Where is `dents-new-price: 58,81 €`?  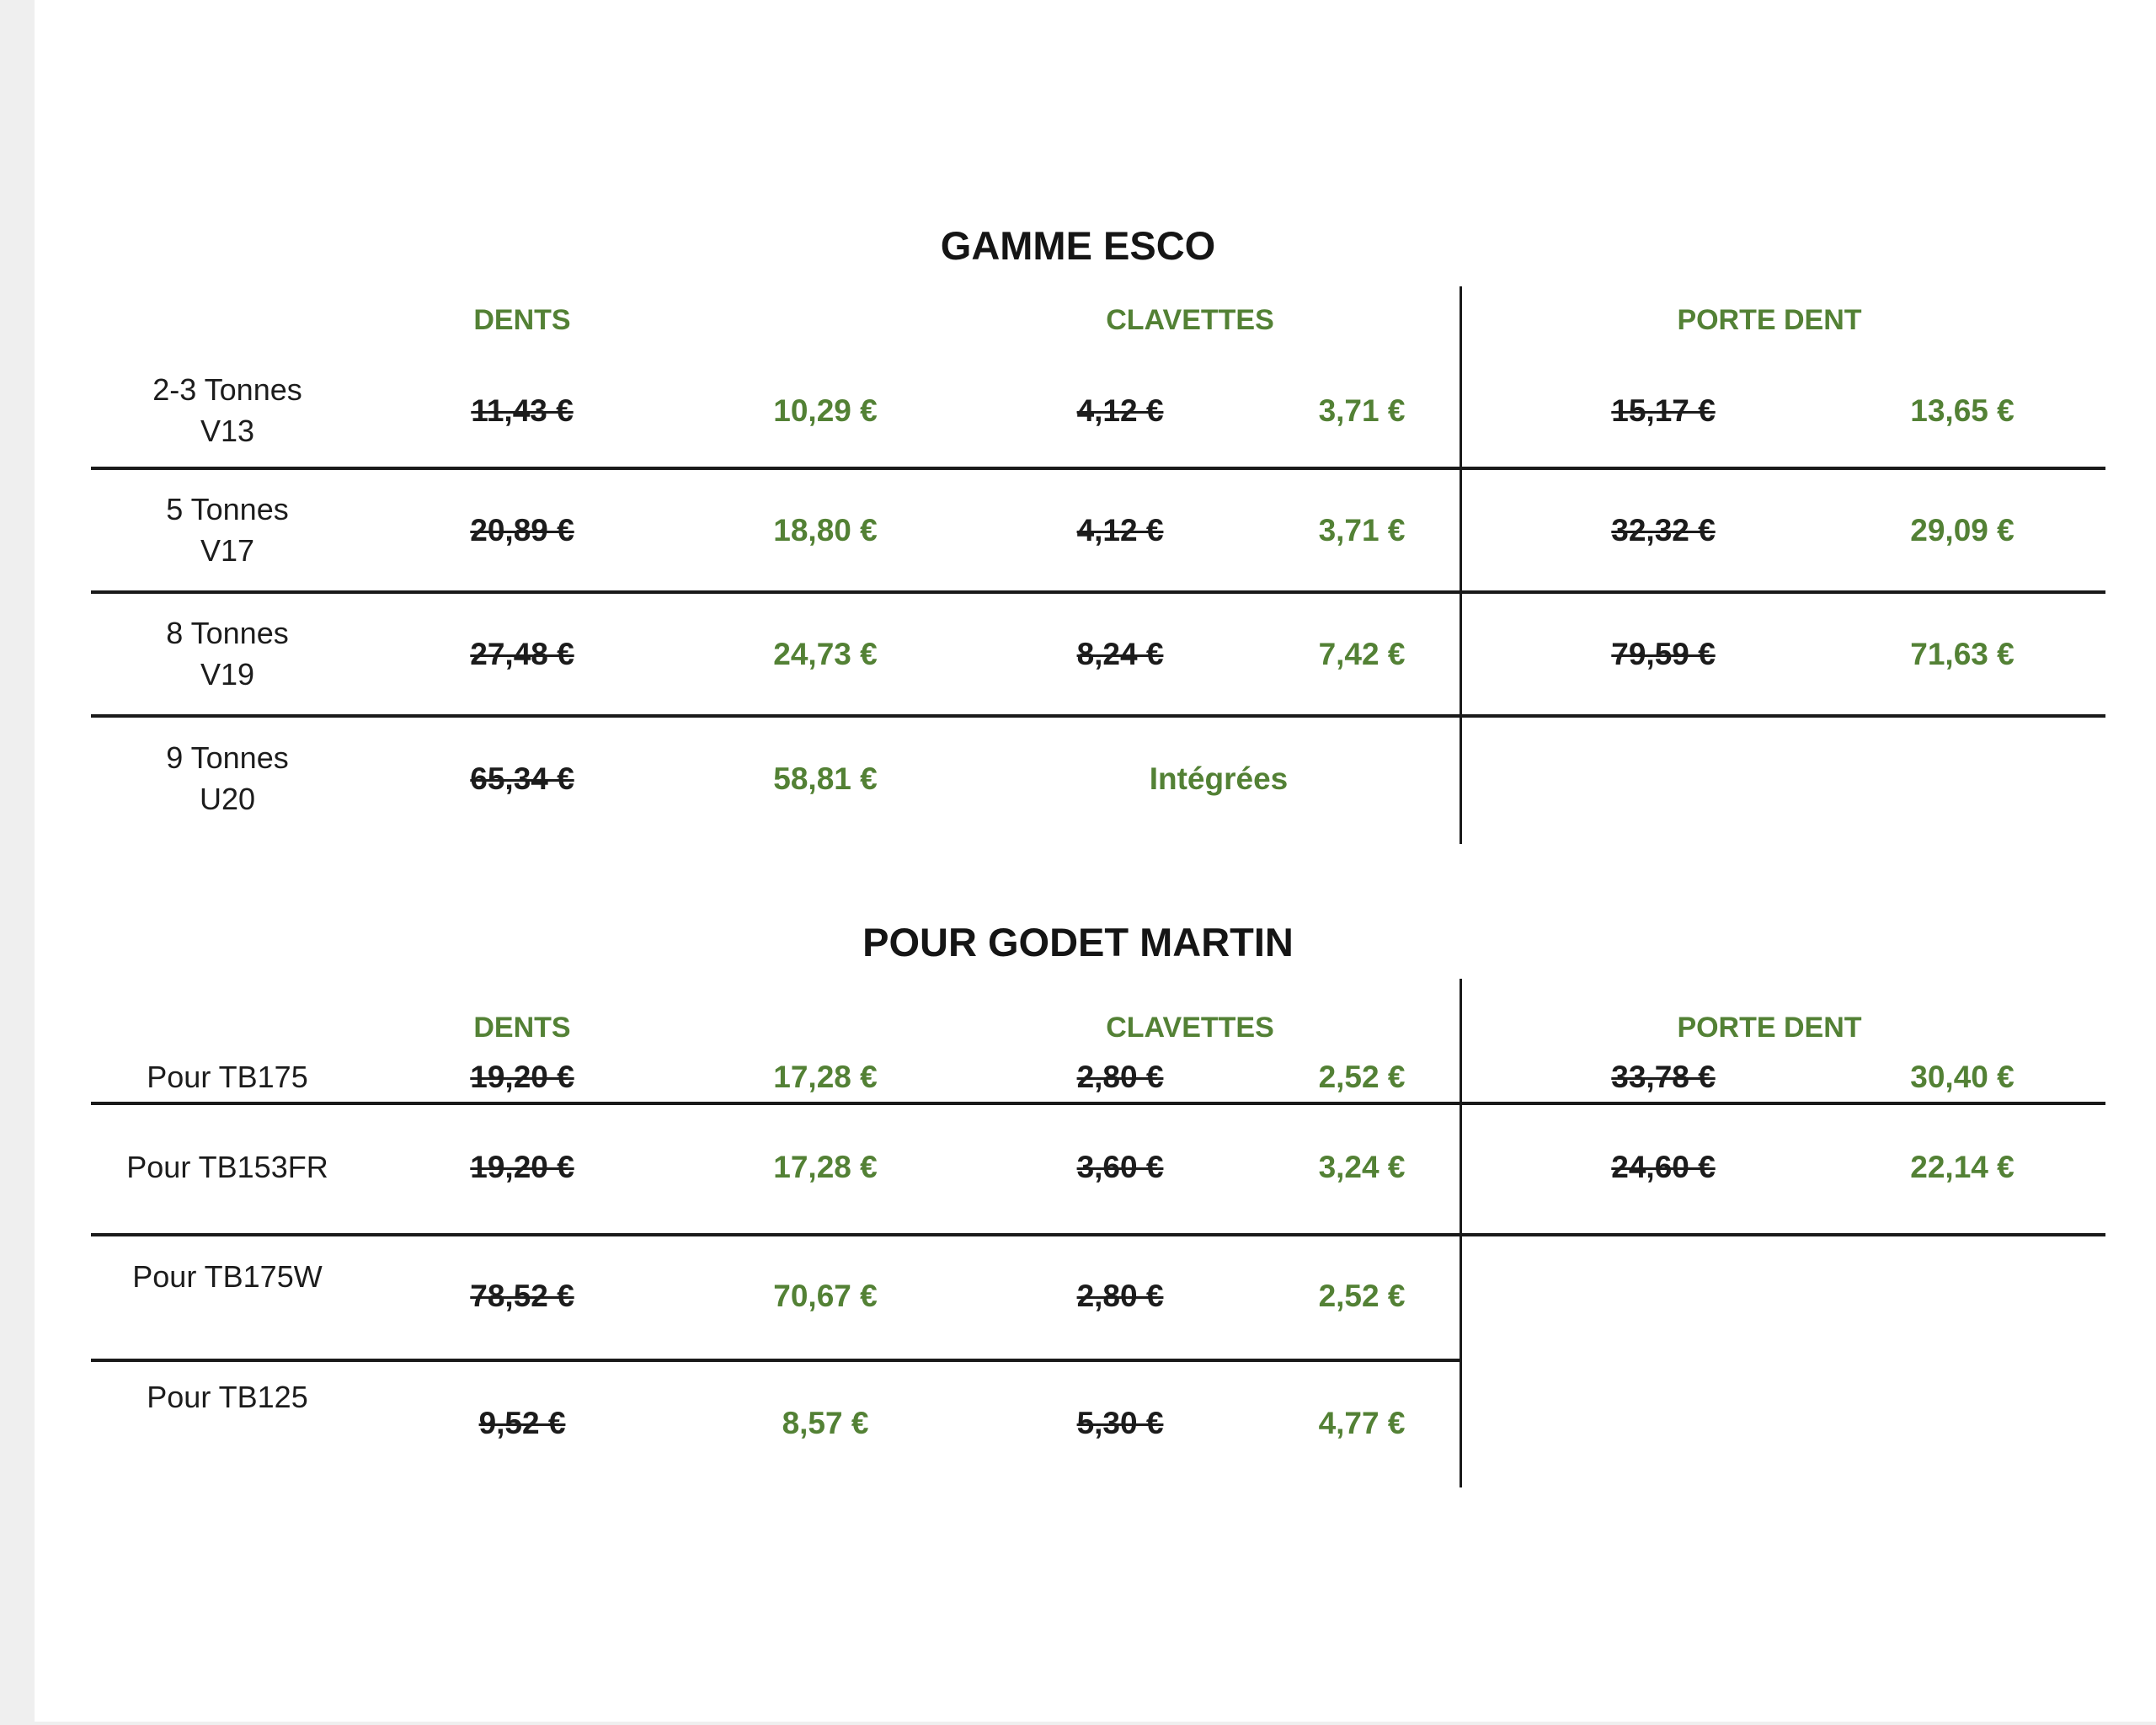
dents-new-price: 58,81 € is located at coordinates (825, 778).